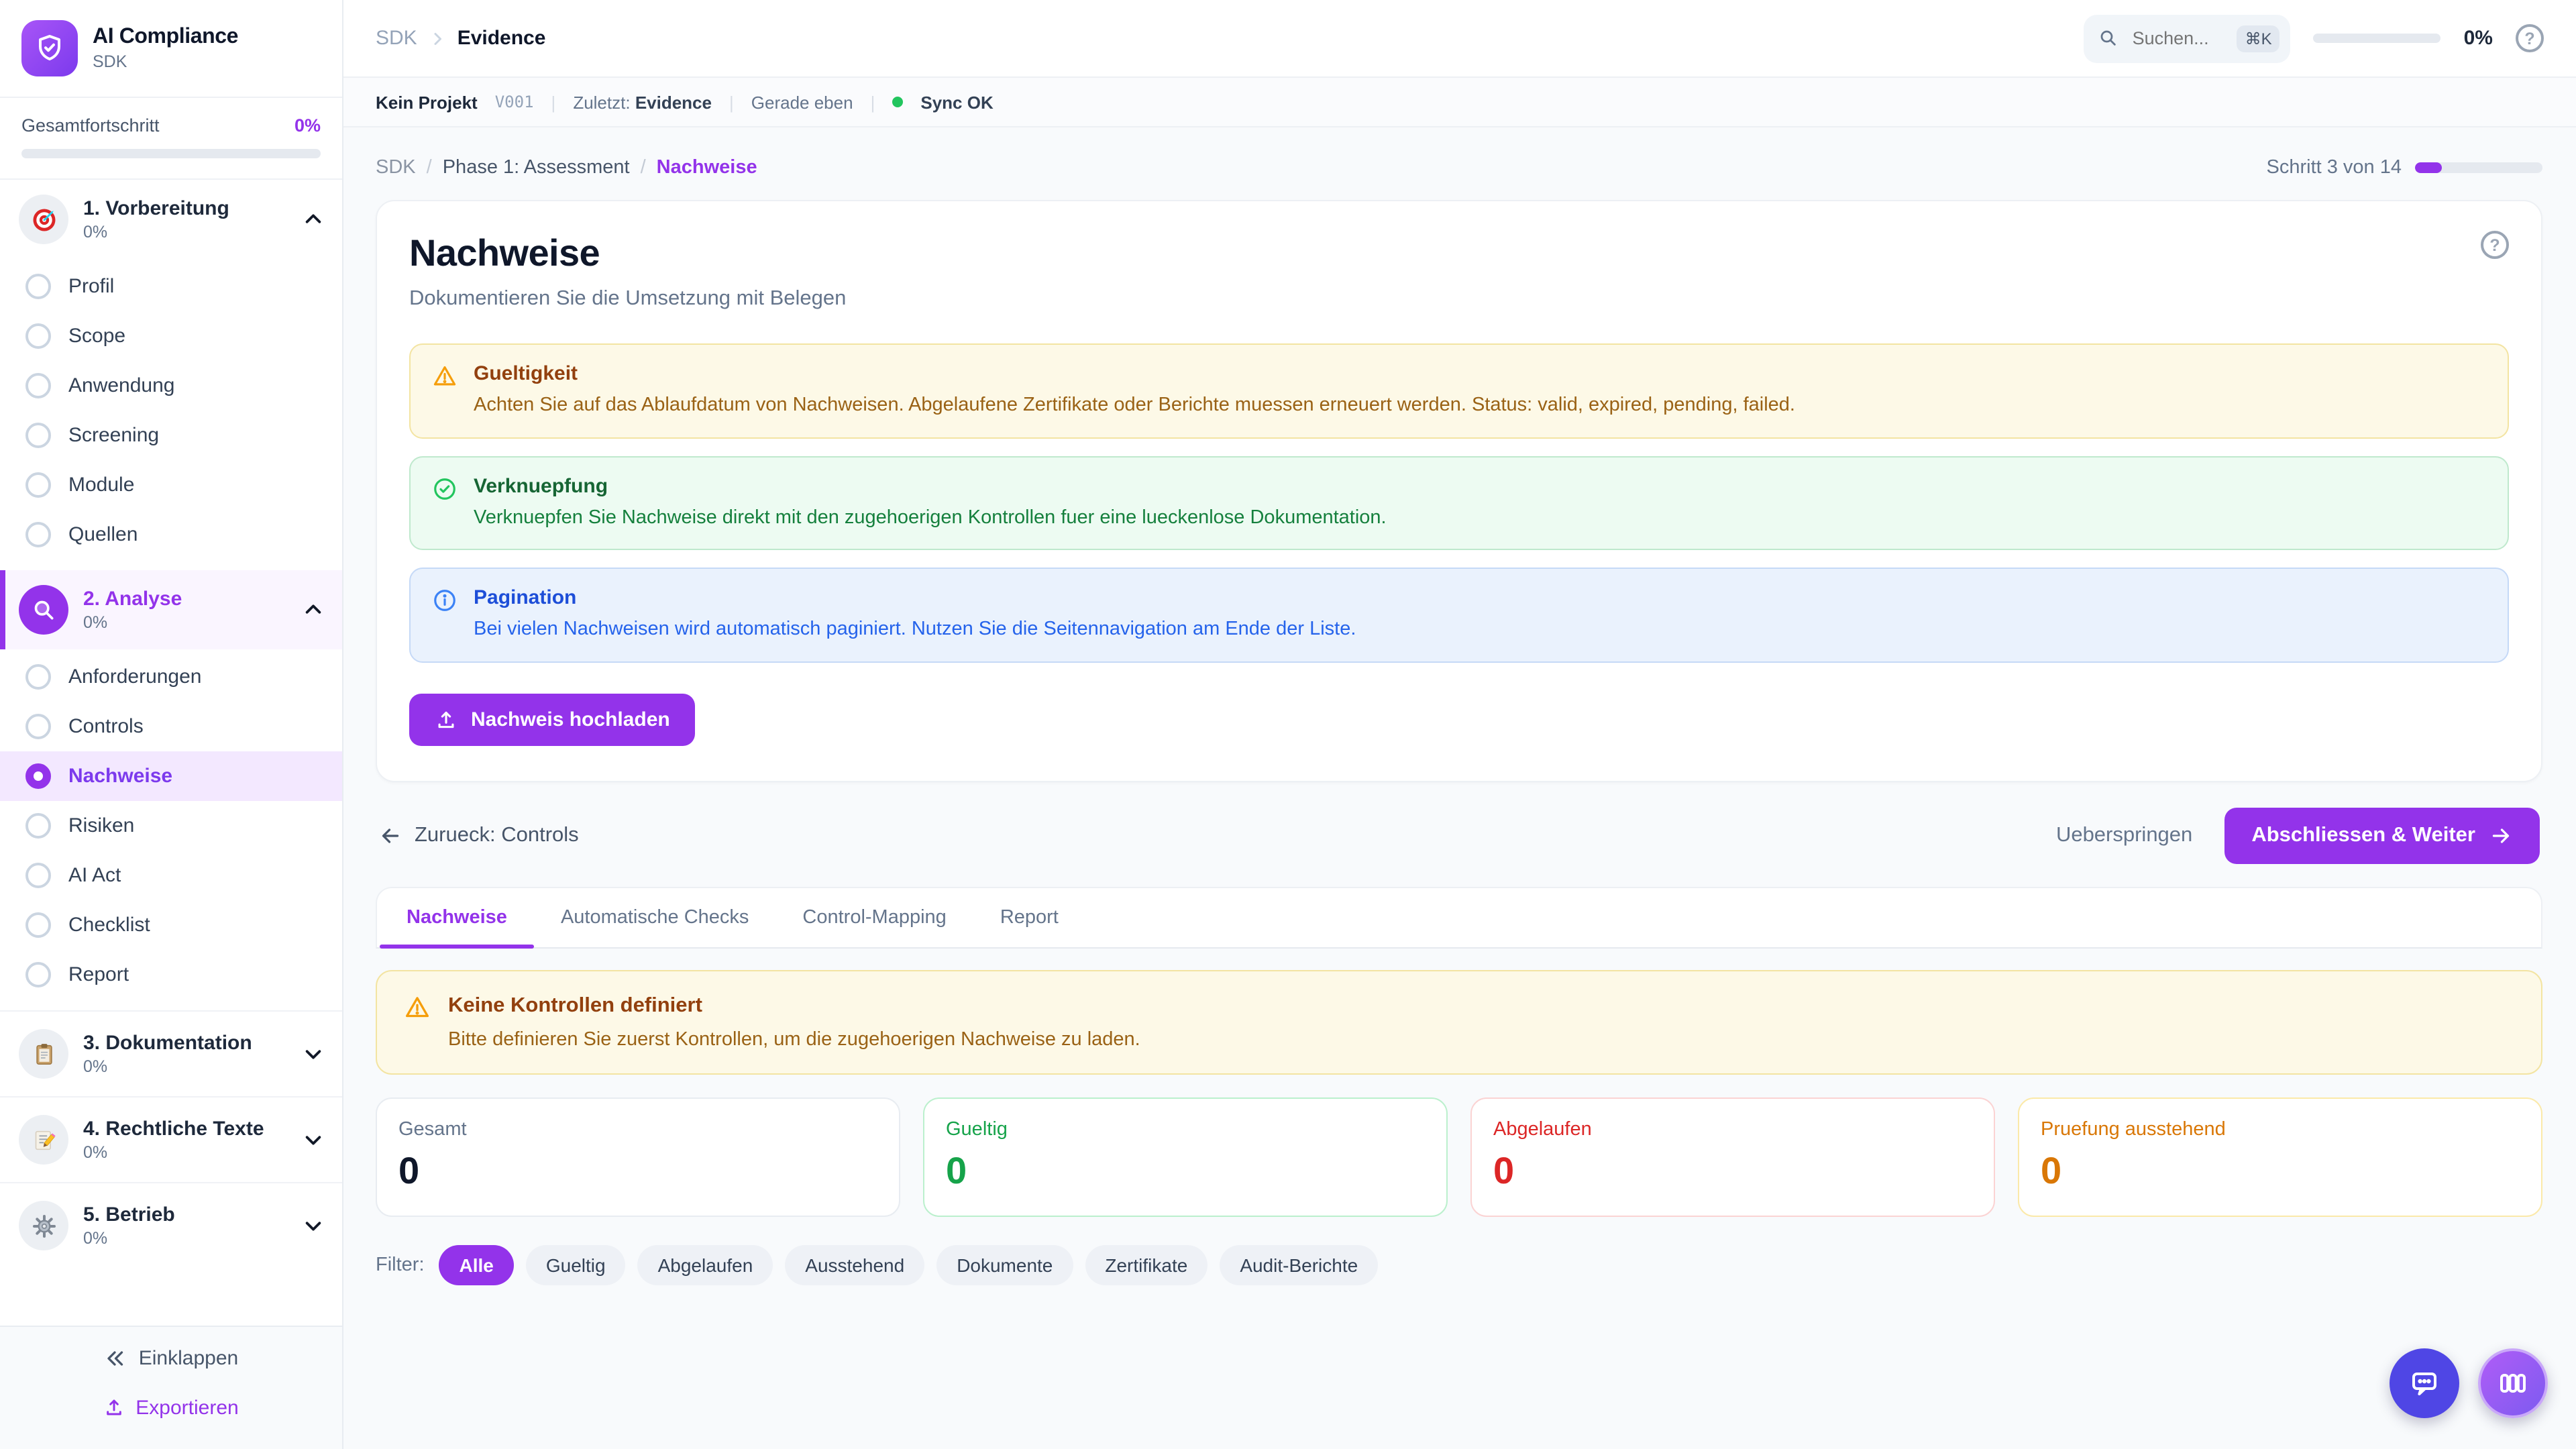 The image size is (2576, 1449). I want to click on back-link: Zurueck: Controls, so click(478, 835).